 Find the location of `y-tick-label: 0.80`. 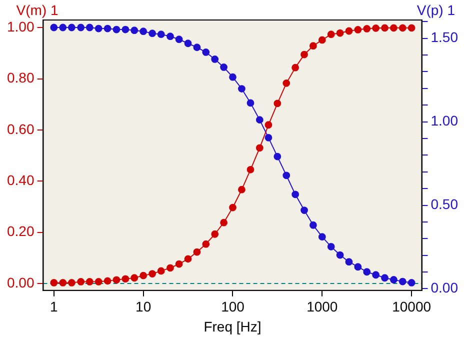

y-tick-label: 0.80 is located at coordinates (20, 78).